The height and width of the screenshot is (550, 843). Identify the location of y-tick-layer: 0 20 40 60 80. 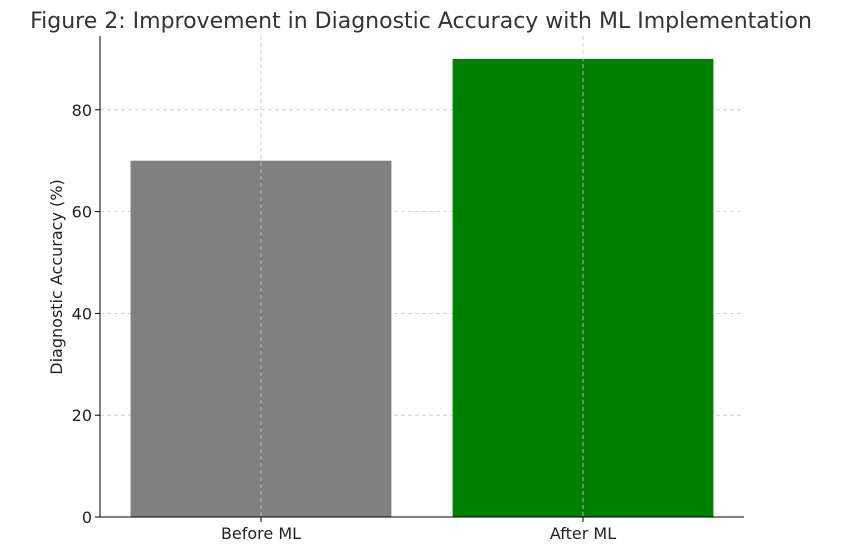
(86, 314).